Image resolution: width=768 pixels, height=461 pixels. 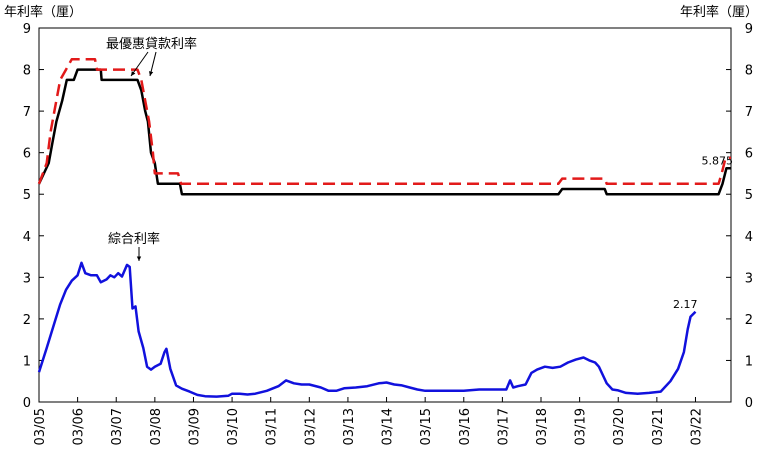 What do you see at coordinates (718, 160) in the screenshot?
I see `end-label-prime_low: 5.875` at bounding box center [718, 160].